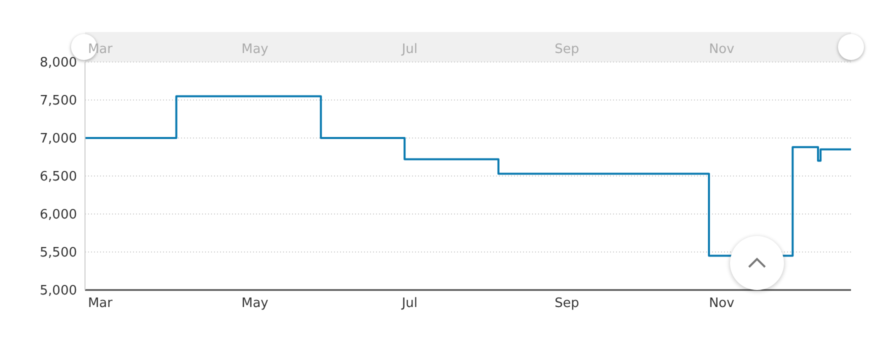 This screenshot has width=884, height=345. Describe the element at coordinates (58, 177) in the screenshot. I see `y-tick-label: 6,500` at that location.